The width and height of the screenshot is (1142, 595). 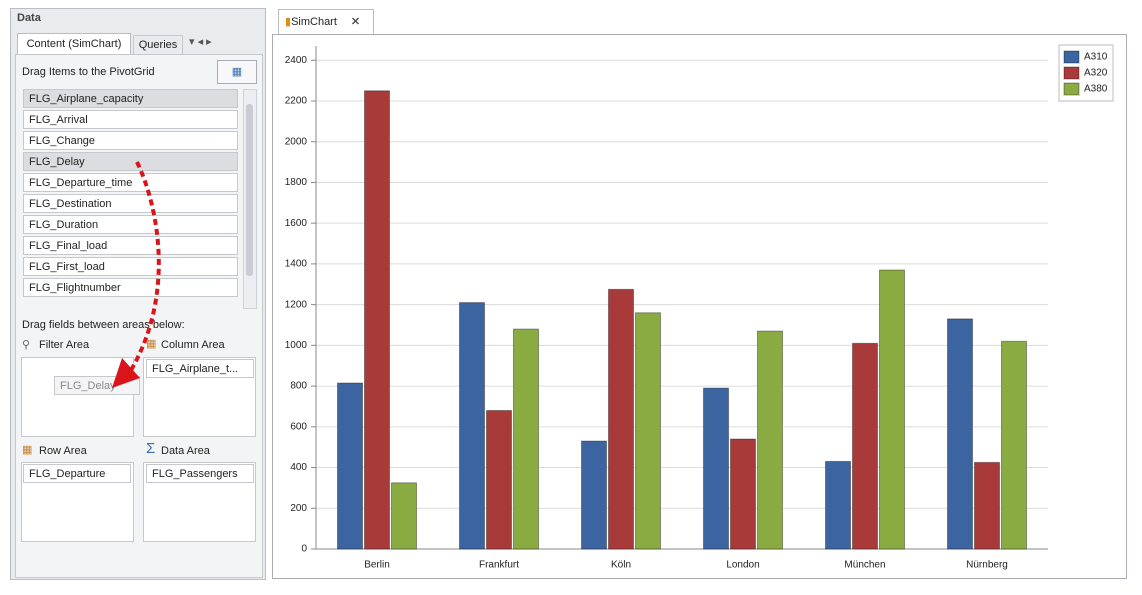 What do you see at coordinates (1096, 73) in the screenshot?
I see `legend-label: A320` at bounding box center [1096, 73].